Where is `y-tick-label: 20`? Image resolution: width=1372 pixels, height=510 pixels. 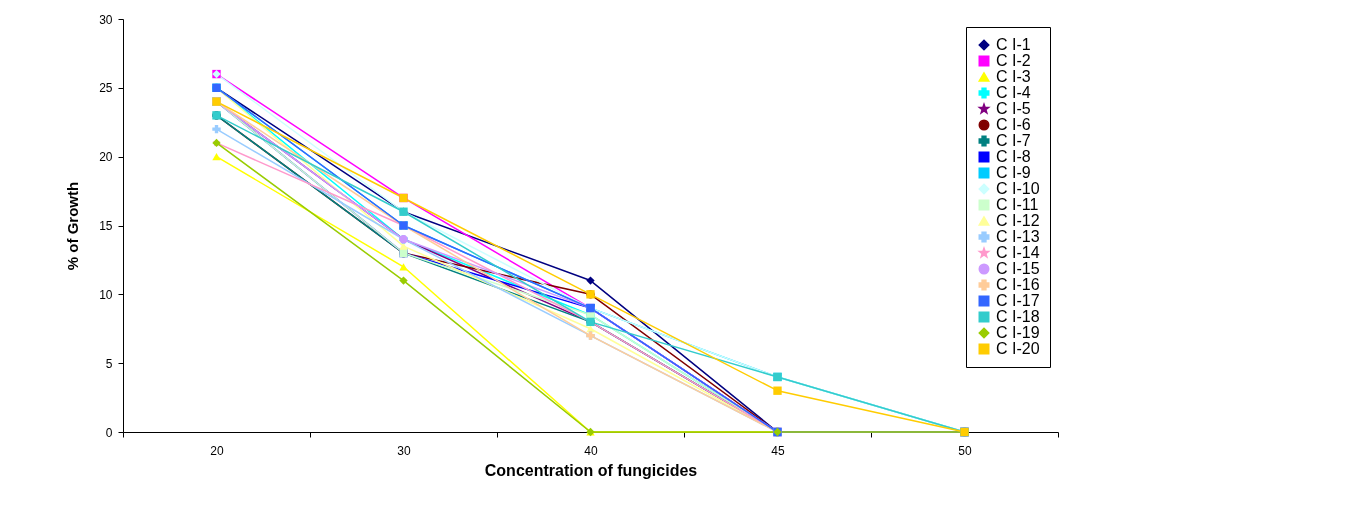
y-tick-label: 20 is located at coordinates (106, 157).